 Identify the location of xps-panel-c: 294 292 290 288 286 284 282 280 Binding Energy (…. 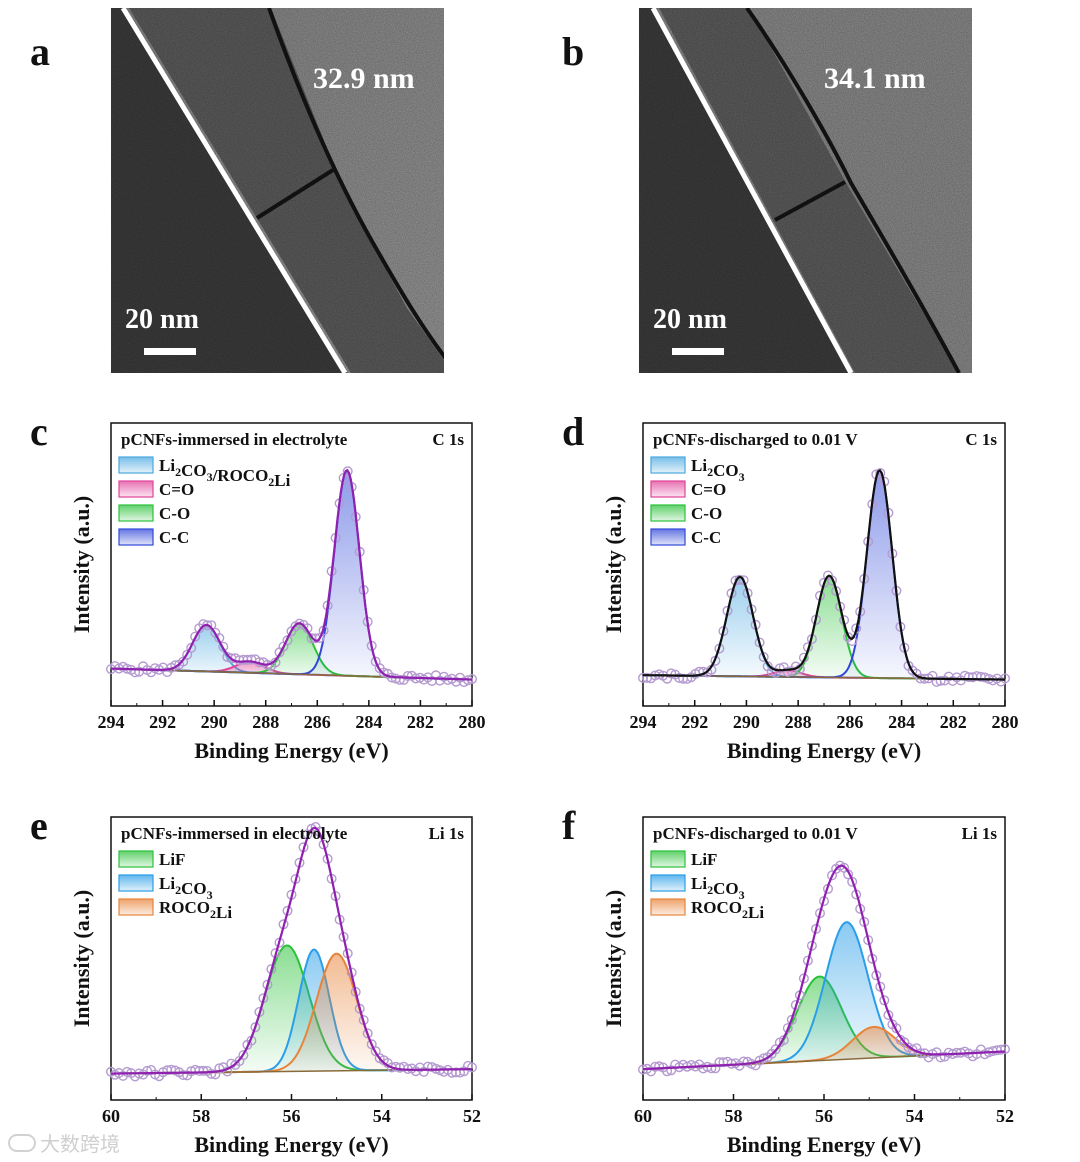
(277, 592).